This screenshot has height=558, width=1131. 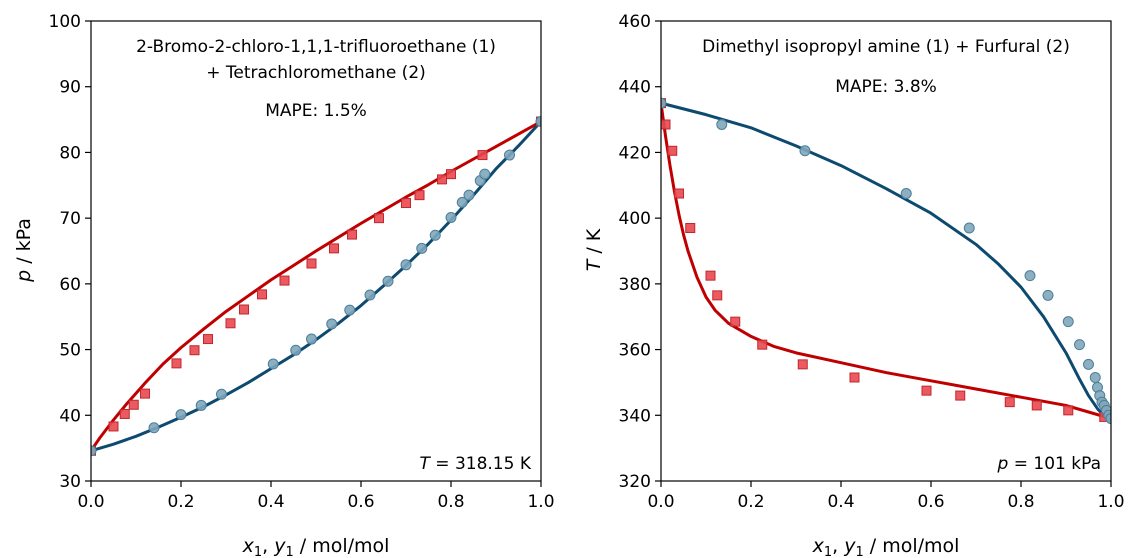 What do you see at coordinates (270, 502) in the screenshot?
I see `left-x-tick-label: 0.4` at bounding box center [270, 502].